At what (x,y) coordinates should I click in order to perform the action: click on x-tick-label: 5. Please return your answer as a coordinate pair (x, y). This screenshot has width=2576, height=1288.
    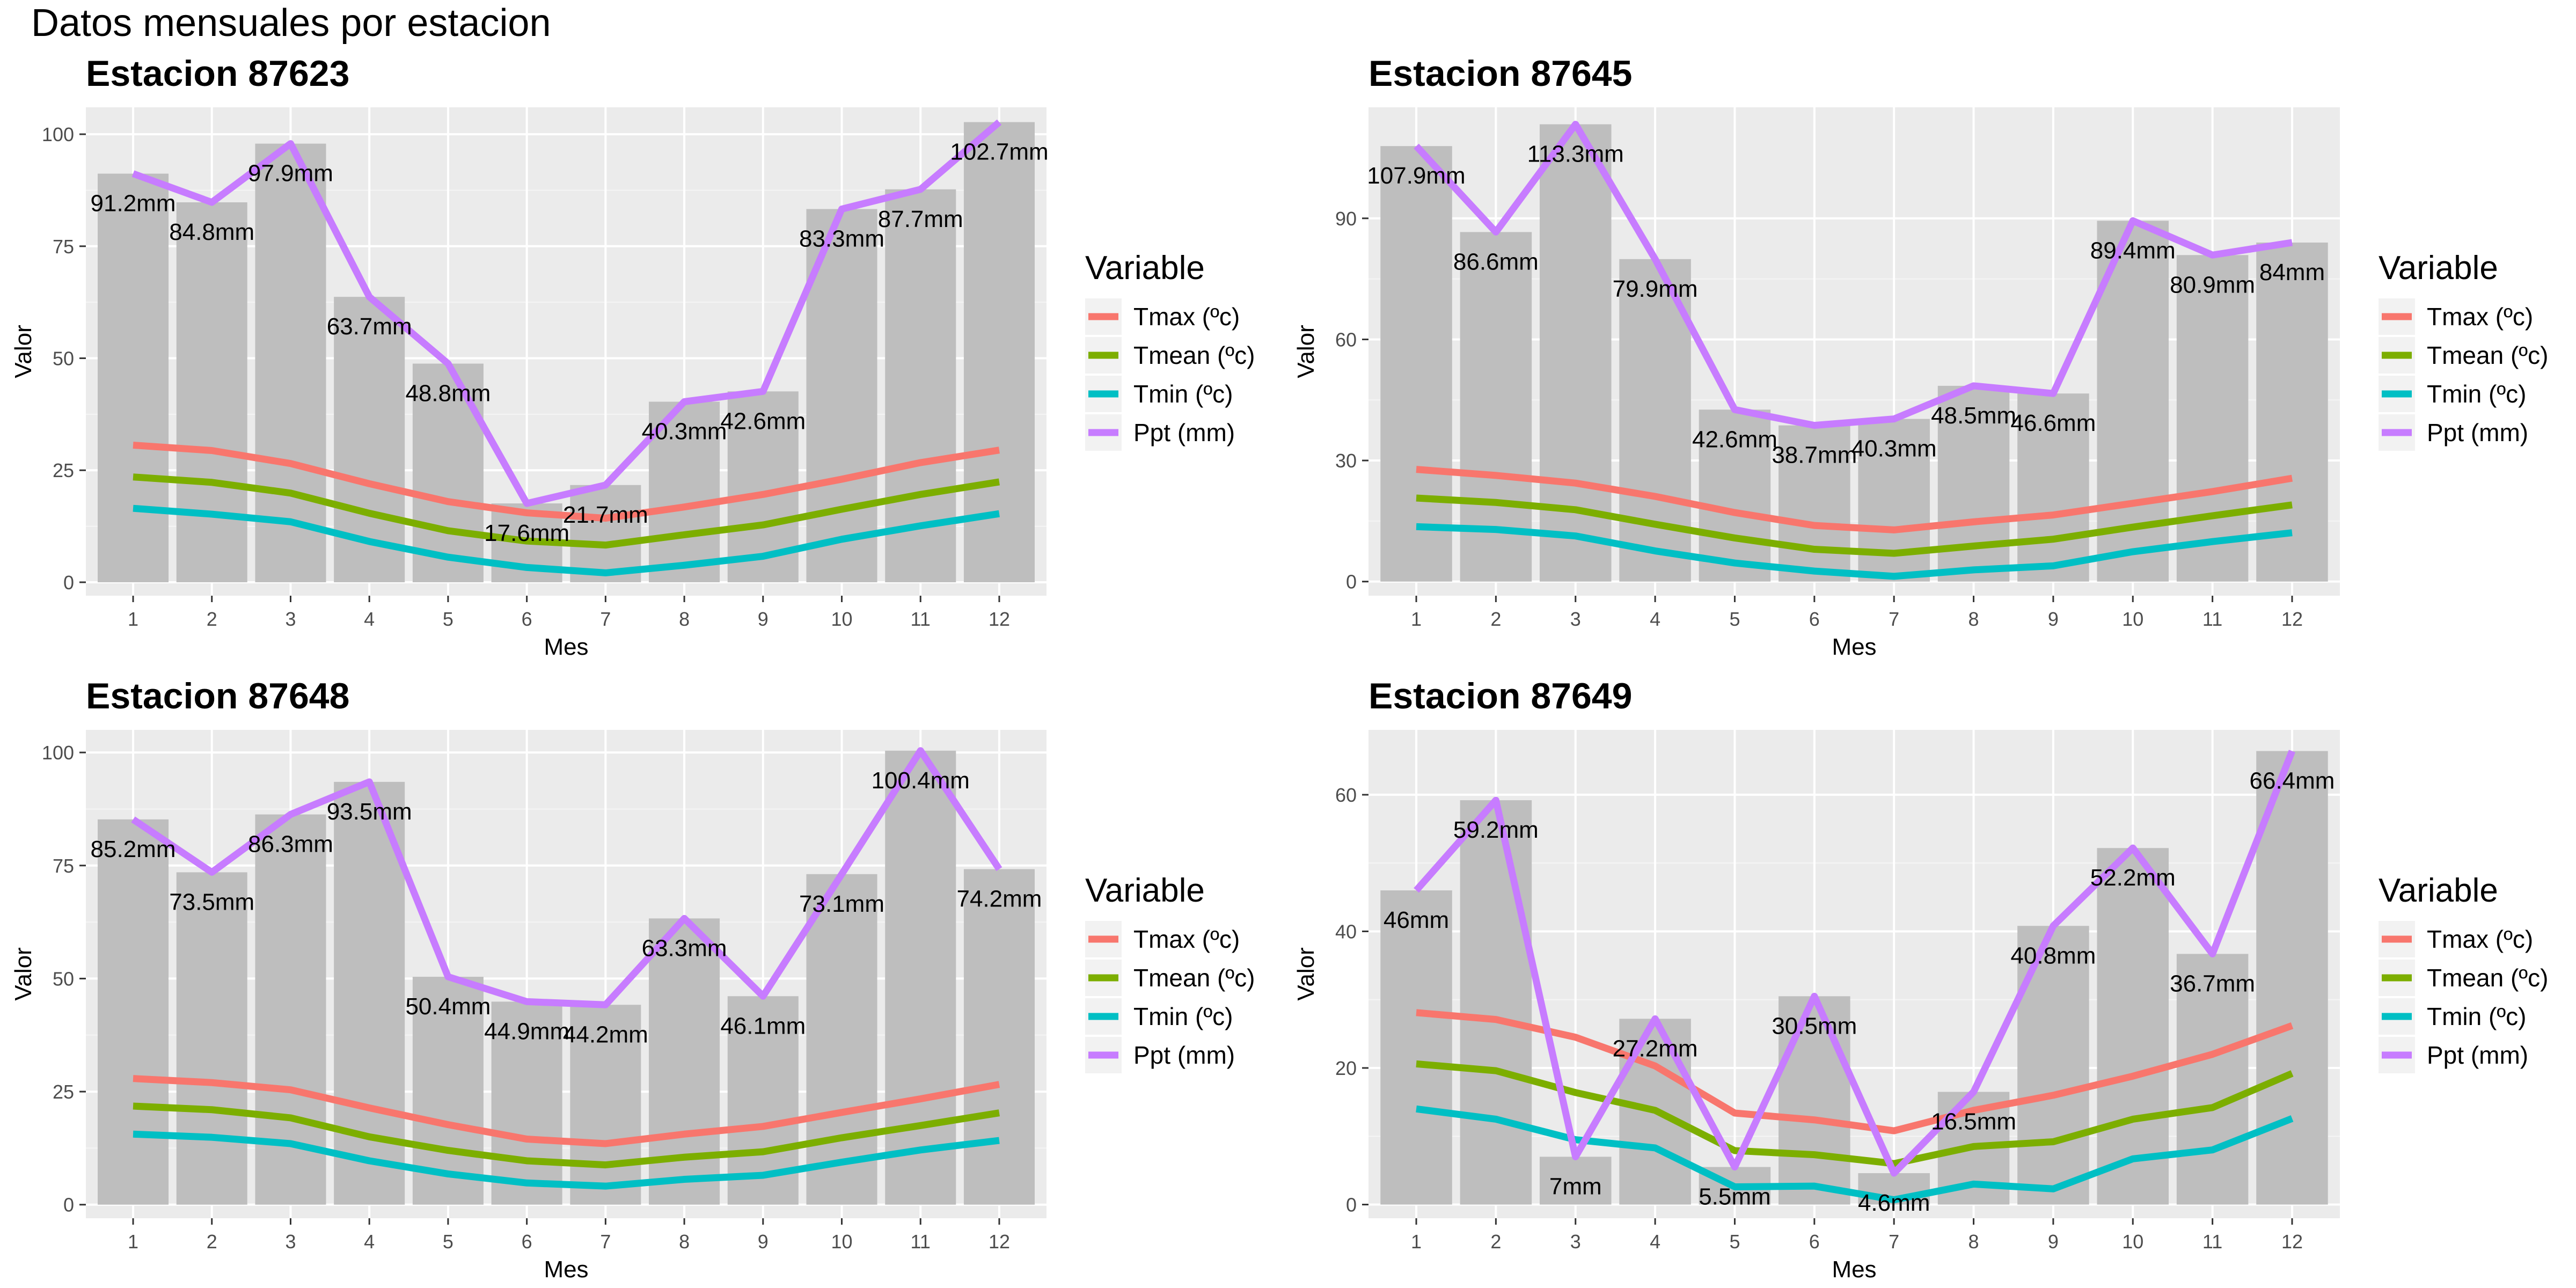
    Looking at the image, I should click on (1734, 1242).